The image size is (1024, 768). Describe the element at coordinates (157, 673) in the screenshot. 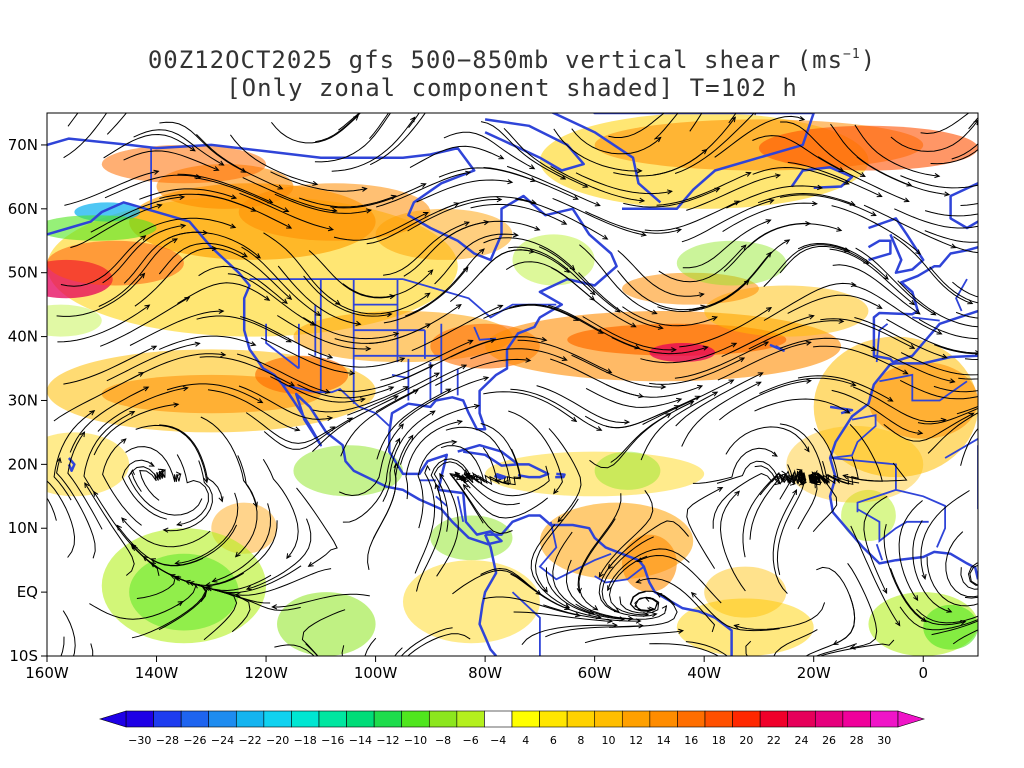

I see `x-tick-label: 140W` at that location.